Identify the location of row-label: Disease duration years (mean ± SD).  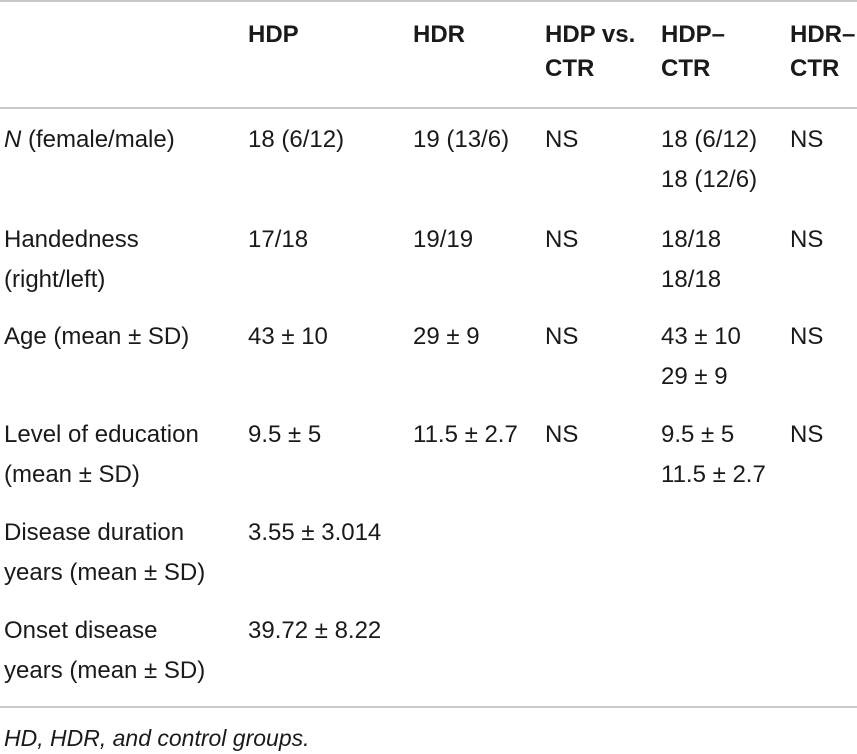
(105, 552).